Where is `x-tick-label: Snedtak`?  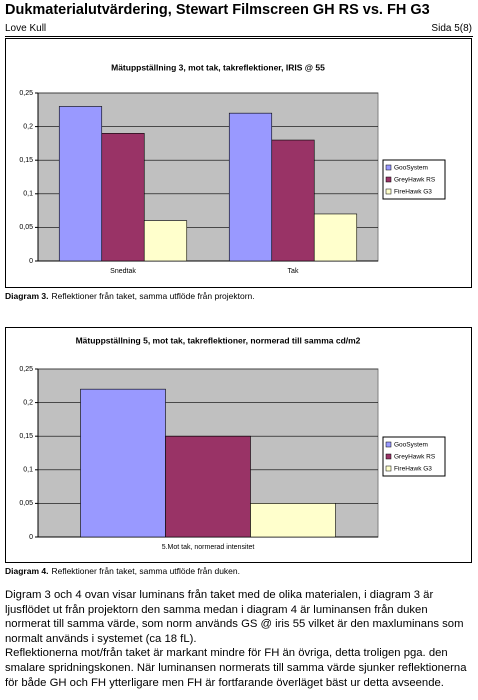 x-tick-label: Snedtak is located at coordinates (123, 271).